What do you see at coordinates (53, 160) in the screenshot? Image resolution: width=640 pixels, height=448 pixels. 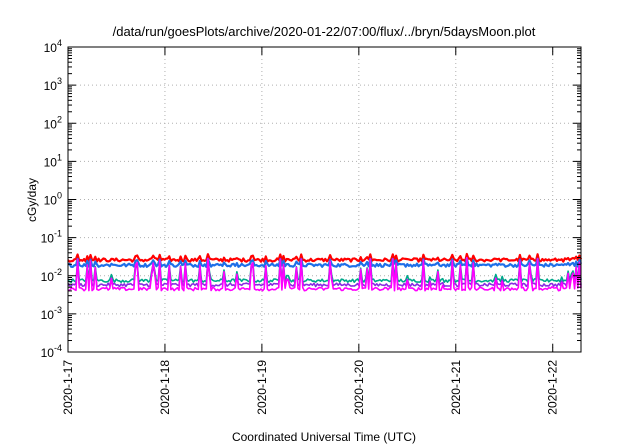 I see `y-tick-label: 10¹` at bounding box center [53, 160].